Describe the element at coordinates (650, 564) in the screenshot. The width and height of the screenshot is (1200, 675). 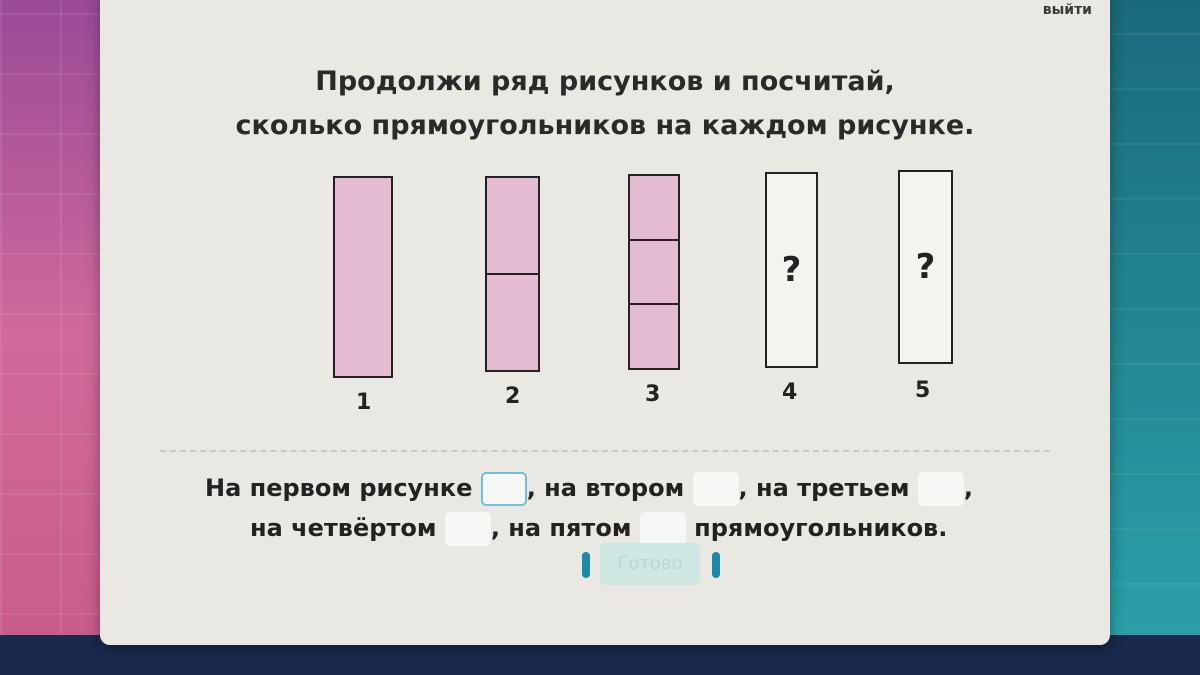
I see `submit-button: Готово` at that location.